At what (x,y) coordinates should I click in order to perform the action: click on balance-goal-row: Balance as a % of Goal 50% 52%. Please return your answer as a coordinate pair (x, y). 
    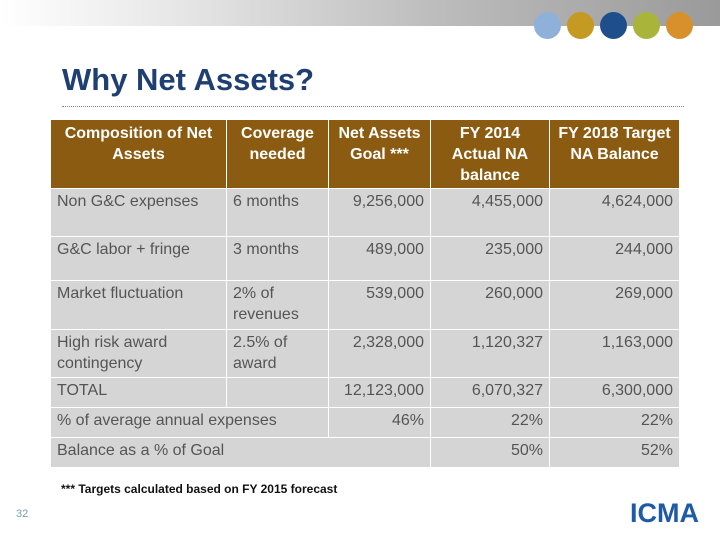
    Looking at the image, I should click on (365, 452).